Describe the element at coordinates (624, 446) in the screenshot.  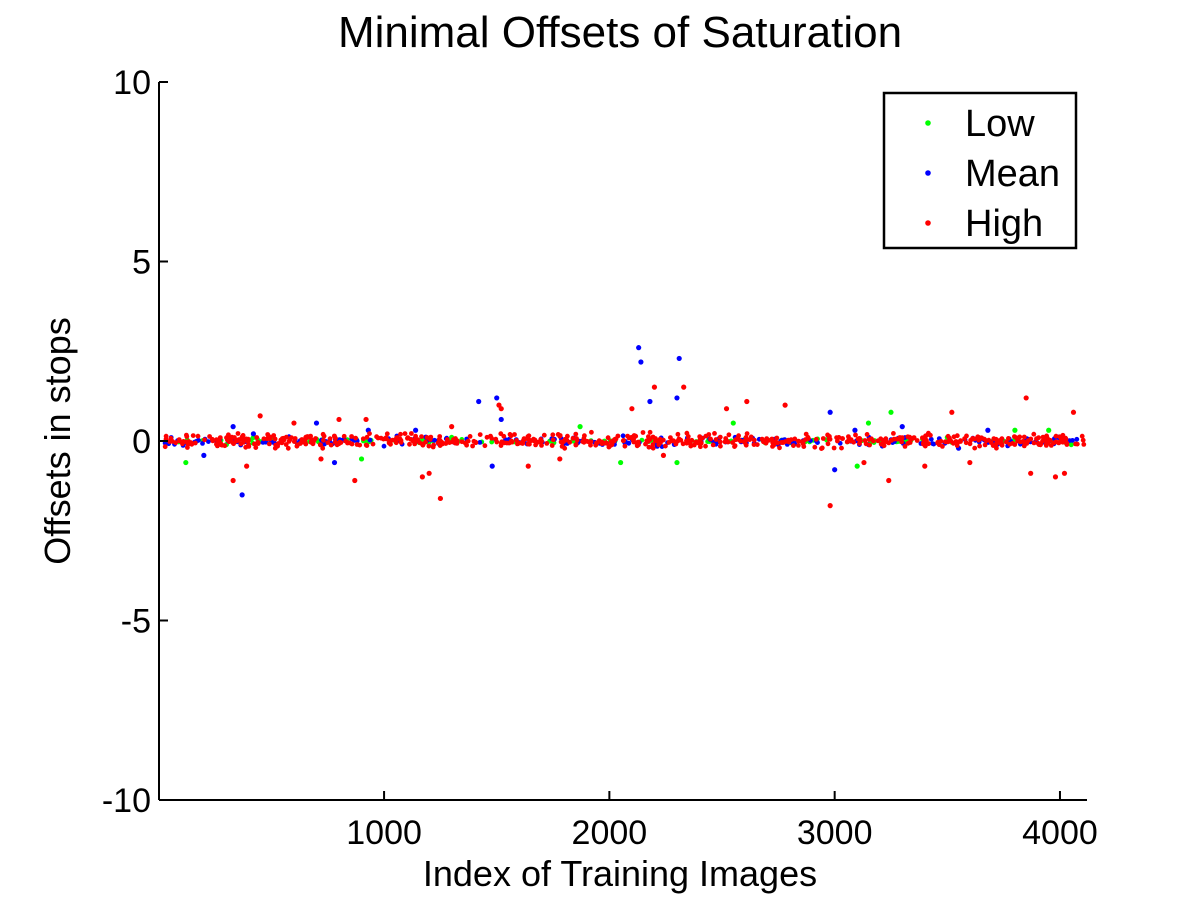
I see `series-high` at that location.